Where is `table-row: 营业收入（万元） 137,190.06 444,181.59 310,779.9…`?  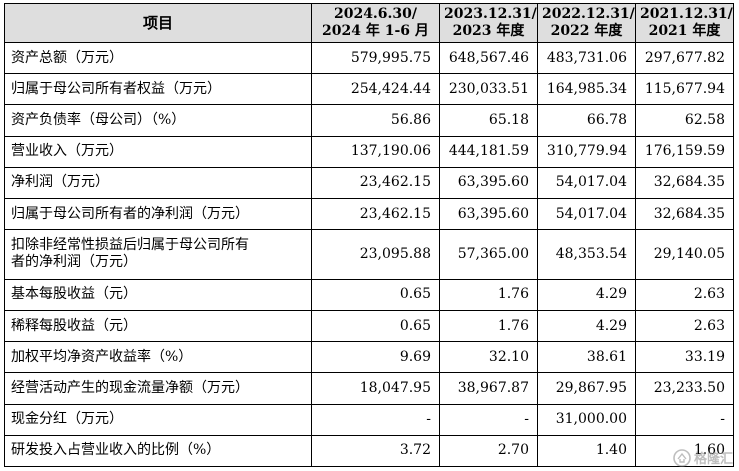
table-row: 营业收入（万元） 137,190.06 444,181.59 310,779.9… is located at coordinates (369, 151).